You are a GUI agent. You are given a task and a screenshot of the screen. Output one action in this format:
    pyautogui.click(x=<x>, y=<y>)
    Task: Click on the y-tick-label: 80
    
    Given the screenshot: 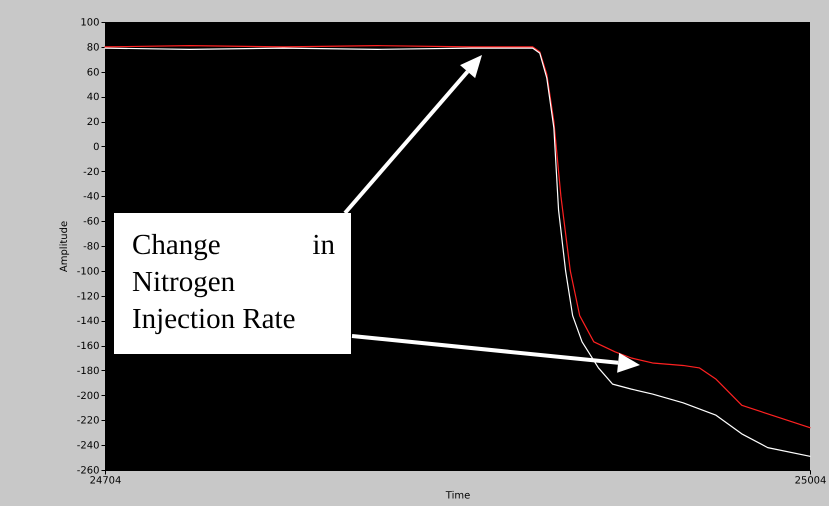 What is the action you would take?
    pyautogui.click(x=93, y=48)
    